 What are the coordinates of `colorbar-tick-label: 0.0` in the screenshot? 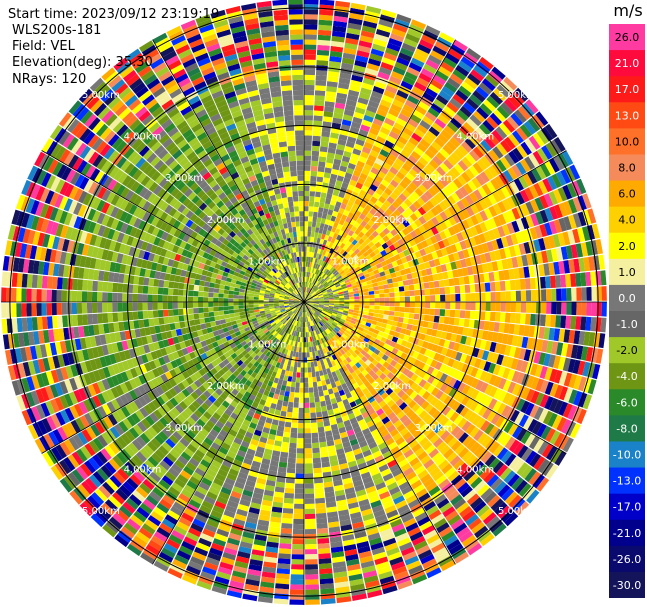 It's located at (627, 298).